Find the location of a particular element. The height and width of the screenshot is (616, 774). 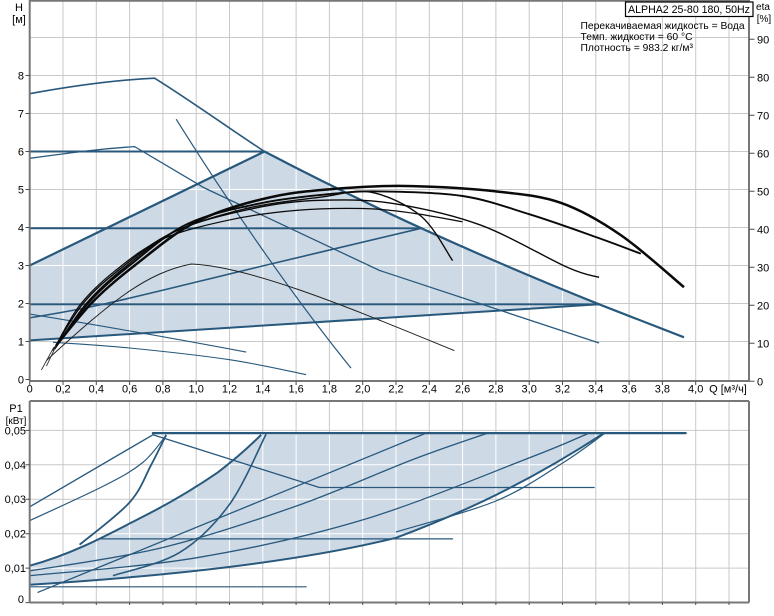

svg-text: 10 is located at coordinates (763, 344).